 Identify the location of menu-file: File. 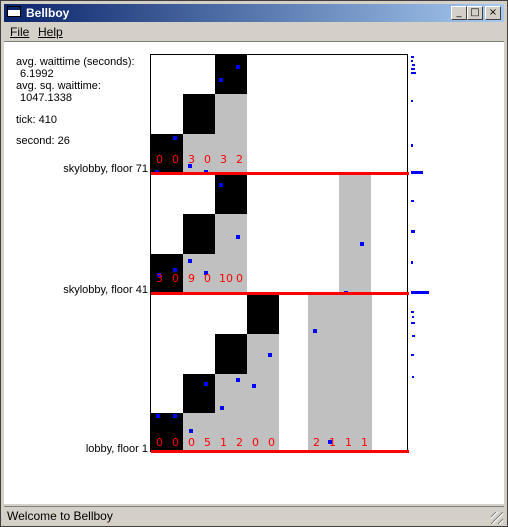
(20, 32).